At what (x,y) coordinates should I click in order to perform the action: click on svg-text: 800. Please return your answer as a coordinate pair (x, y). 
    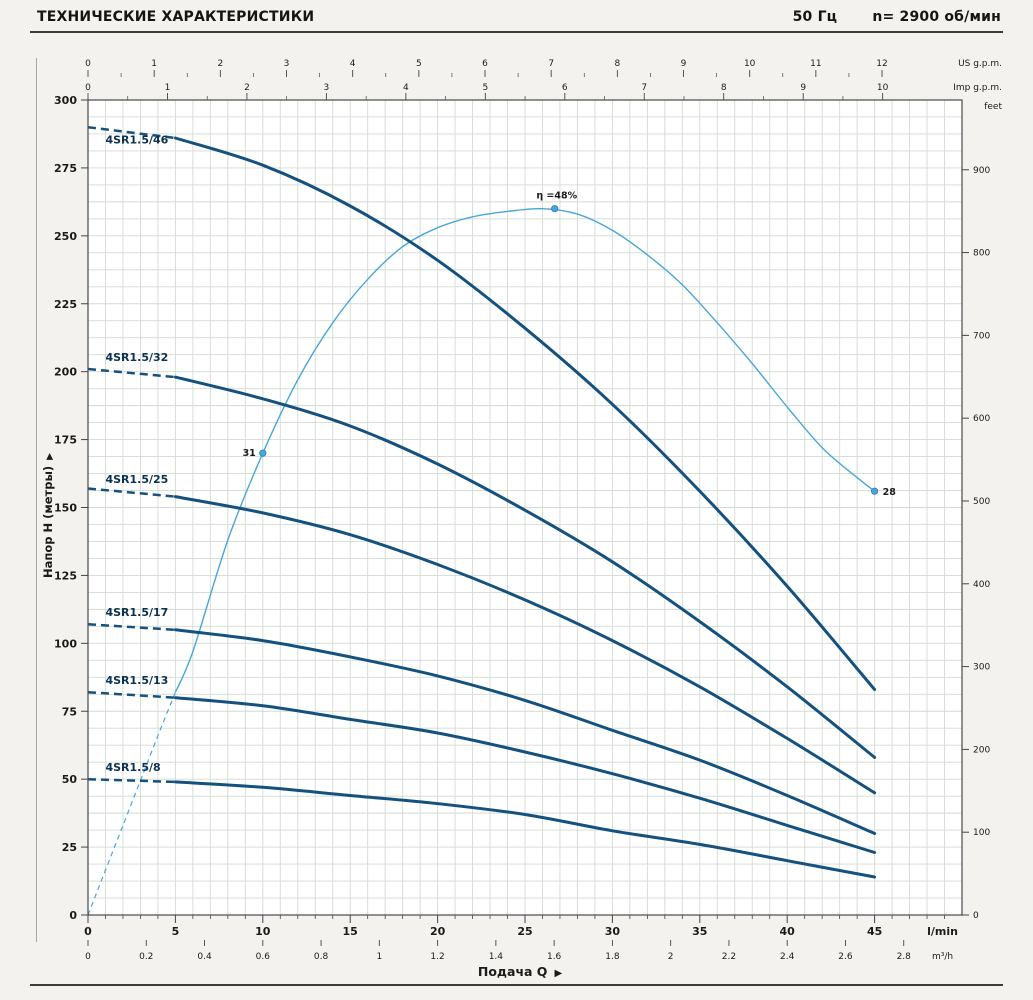
    Looking at the image, I should click on (981, 254).